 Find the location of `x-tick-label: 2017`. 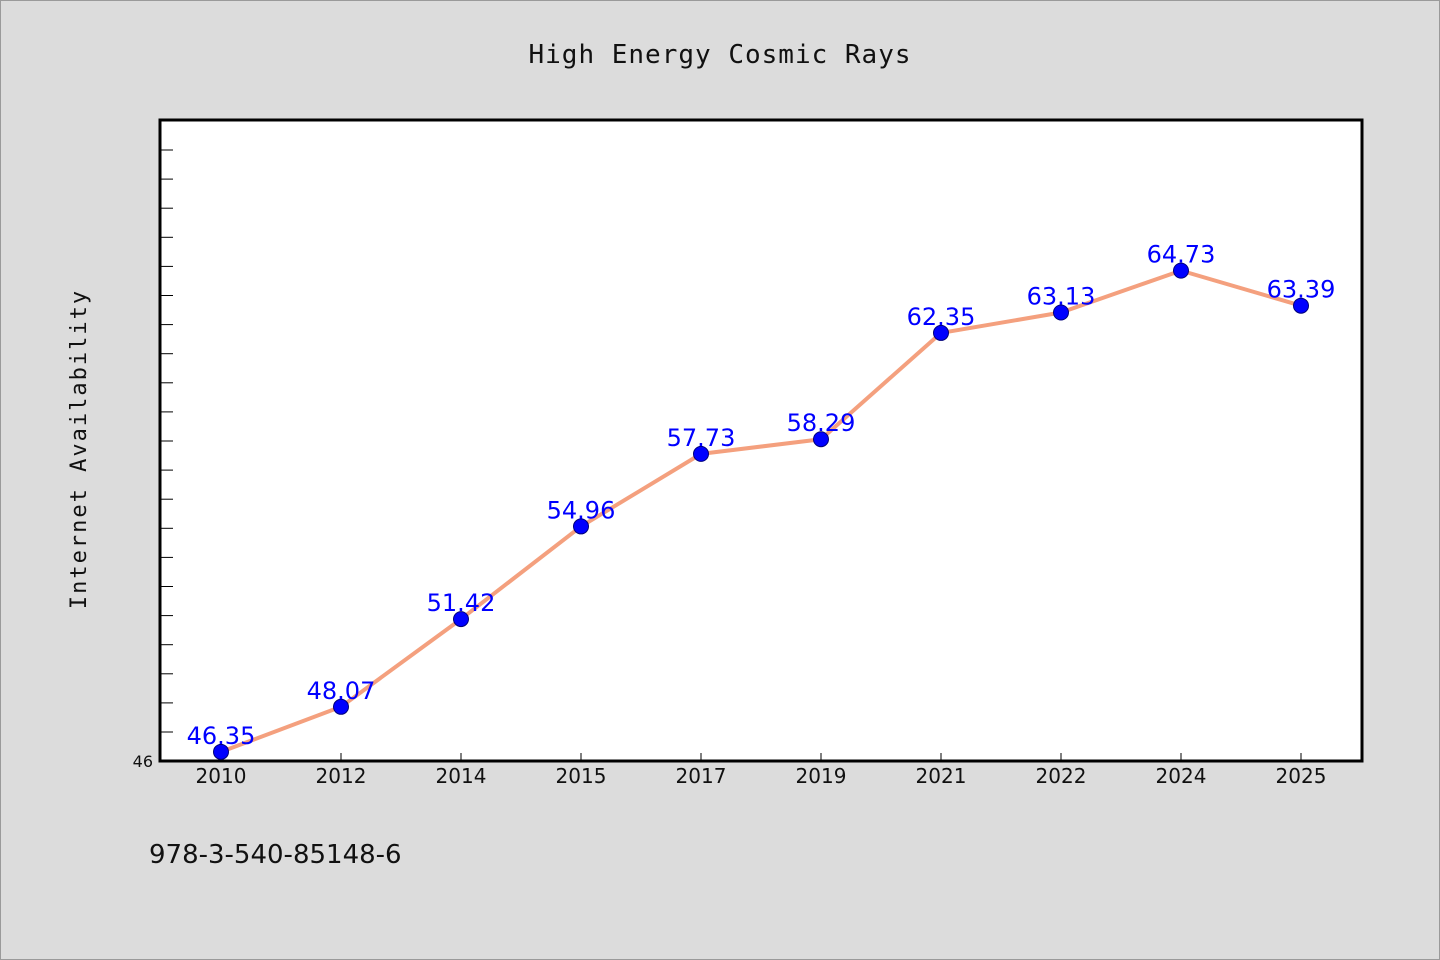

x-tick-label: 2017 is located at coordinates (701, 776).